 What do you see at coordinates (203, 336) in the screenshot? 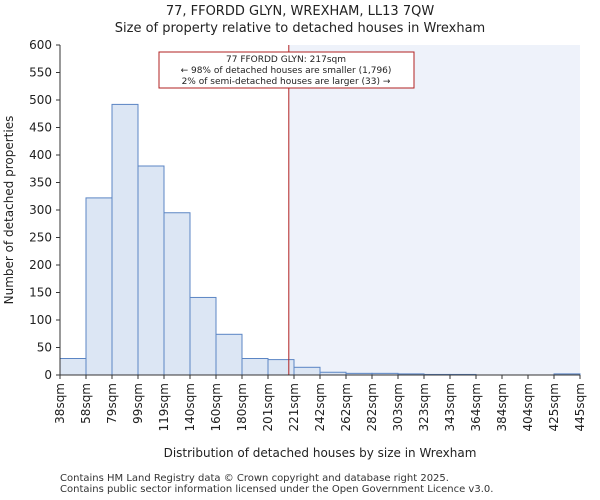
I see `bar-140sqm` at bounding box center [203, 336].